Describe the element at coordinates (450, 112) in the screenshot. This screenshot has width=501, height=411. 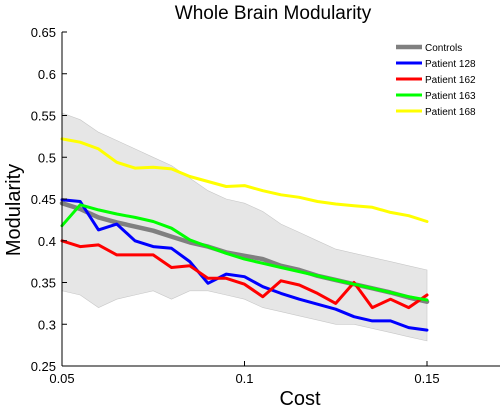
I see `legend-label: Patient 168` at that location.